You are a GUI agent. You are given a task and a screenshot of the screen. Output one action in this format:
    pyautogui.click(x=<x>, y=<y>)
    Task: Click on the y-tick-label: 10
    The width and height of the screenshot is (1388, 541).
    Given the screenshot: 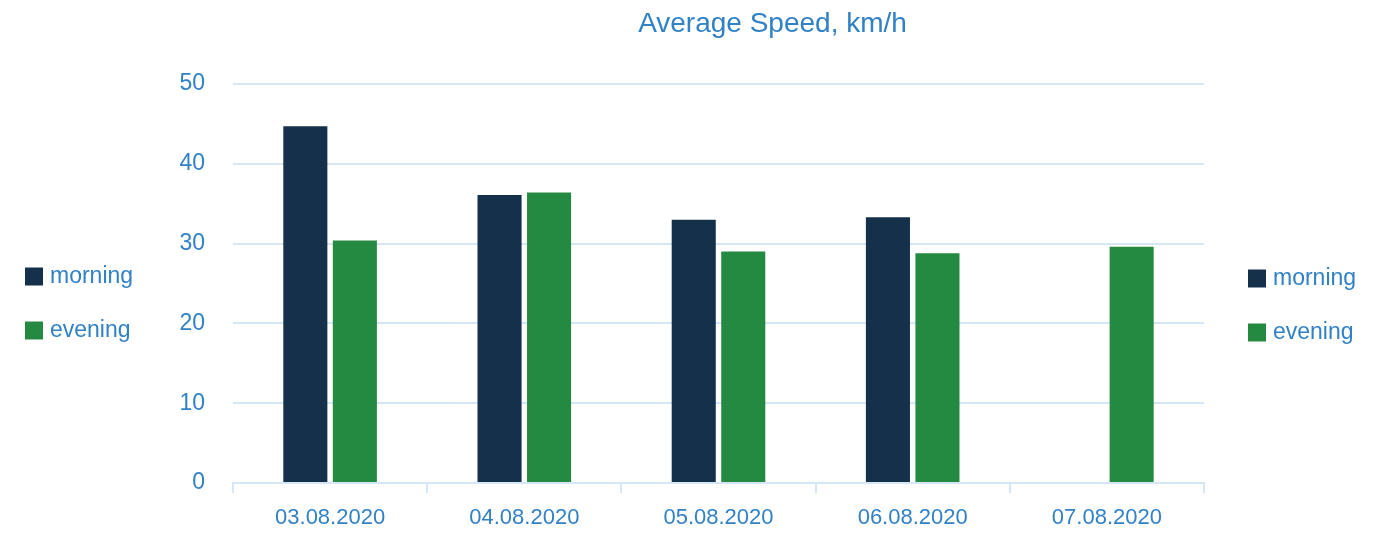 What is the action you would take?
    pyautogui.click(x=192, y=401)
    